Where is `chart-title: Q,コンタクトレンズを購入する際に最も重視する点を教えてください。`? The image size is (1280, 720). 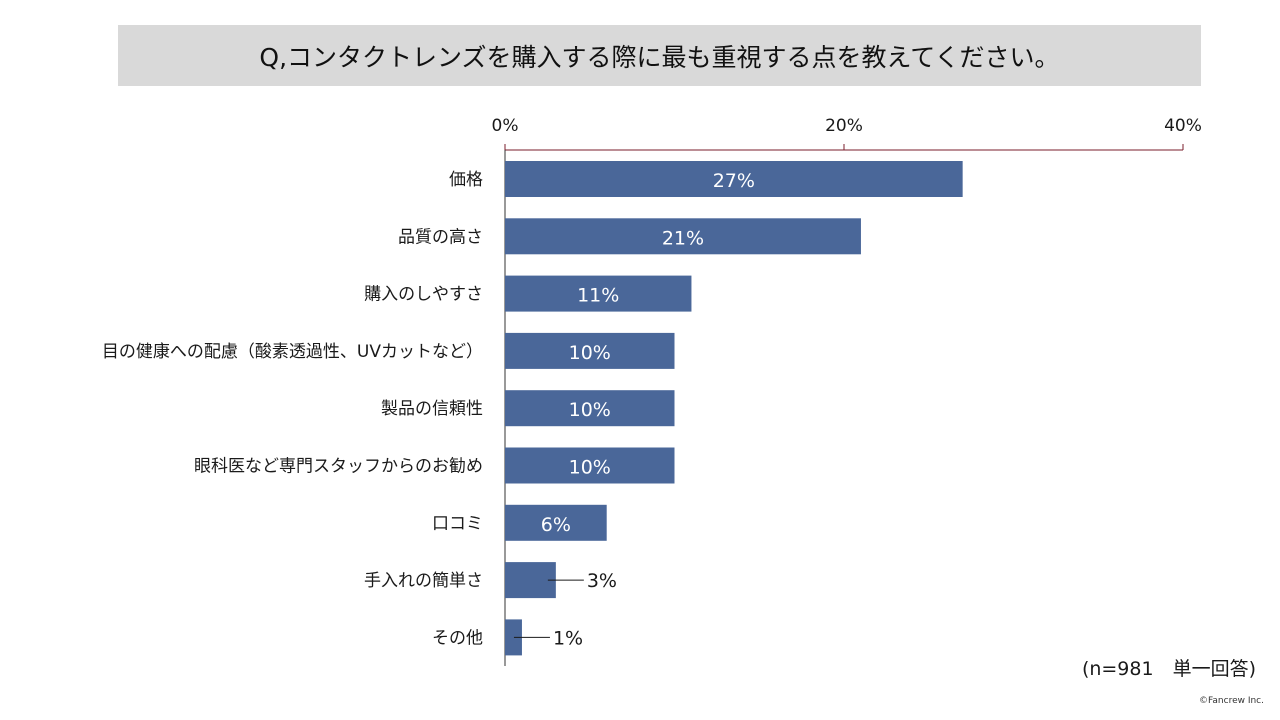
chart-title: Q,コンタクトレンズを購入する際に最も重視する点を教えてください。 is located at coordinates (659, 57).